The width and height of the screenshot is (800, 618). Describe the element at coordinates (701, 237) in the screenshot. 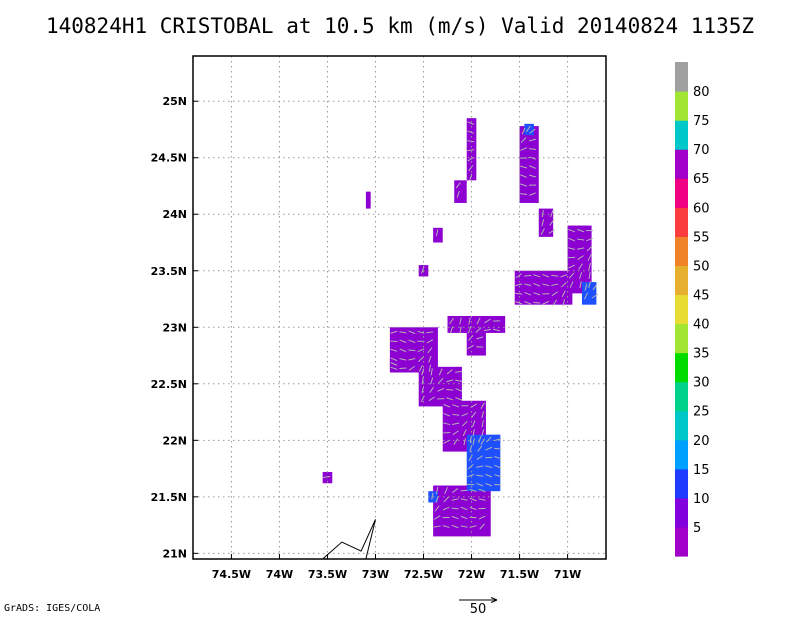

I see `colorbar-label: 55` at that location.